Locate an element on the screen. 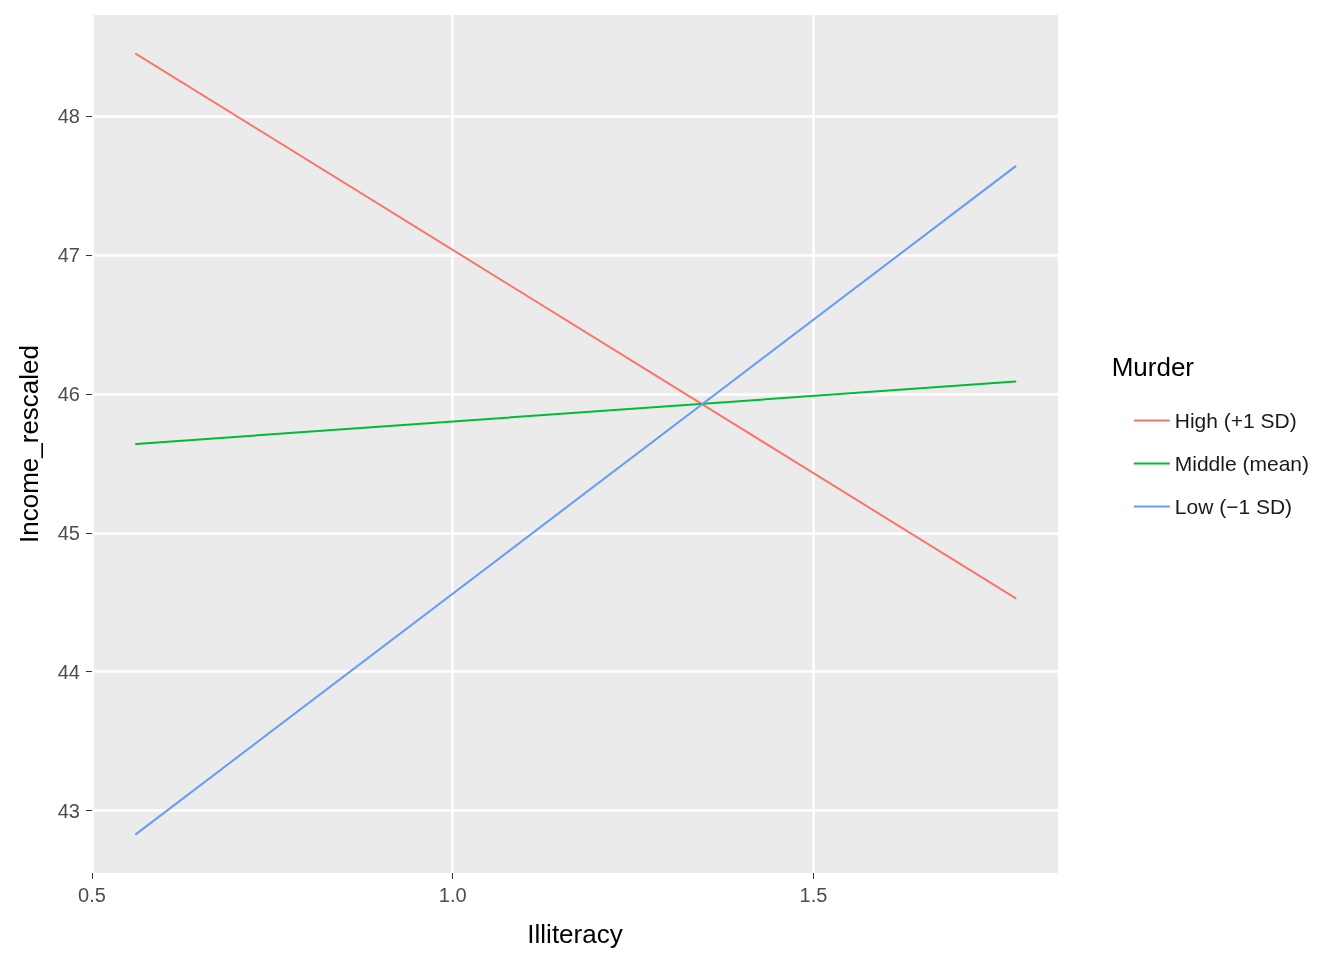 This screenshot has height=960, width=1344. y-tick-label: 43 is located at coordinates (68, 810).